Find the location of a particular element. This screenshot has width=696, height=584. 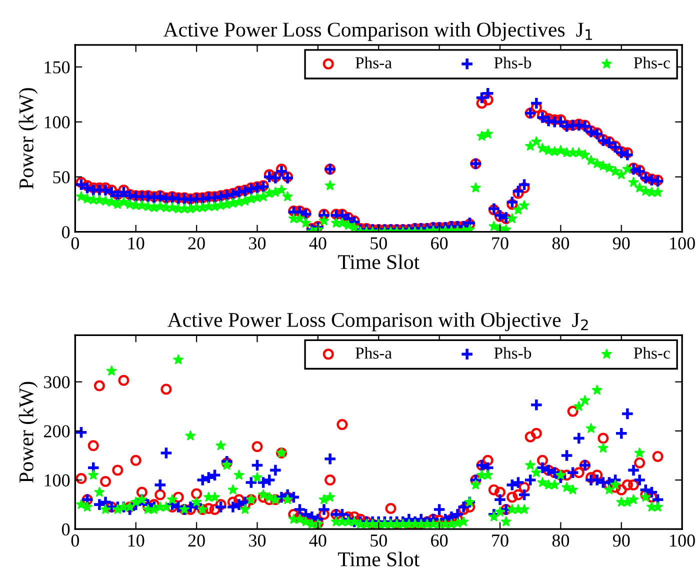

chart-title: Active Power Loss Comparison with Objectives J$_{1}$ is located at coordinates (377, 31).